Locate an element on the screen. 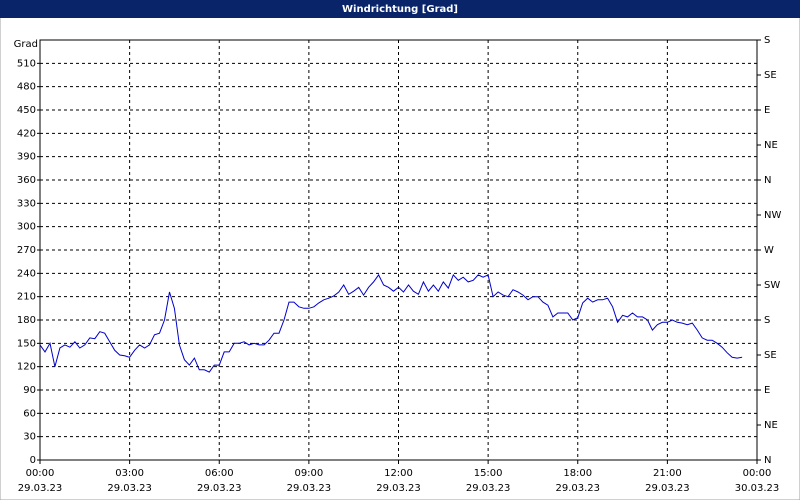 The width and height of the screenshot is (800, 504). y-tick-label: 480 is located at coordinates (26, 87).